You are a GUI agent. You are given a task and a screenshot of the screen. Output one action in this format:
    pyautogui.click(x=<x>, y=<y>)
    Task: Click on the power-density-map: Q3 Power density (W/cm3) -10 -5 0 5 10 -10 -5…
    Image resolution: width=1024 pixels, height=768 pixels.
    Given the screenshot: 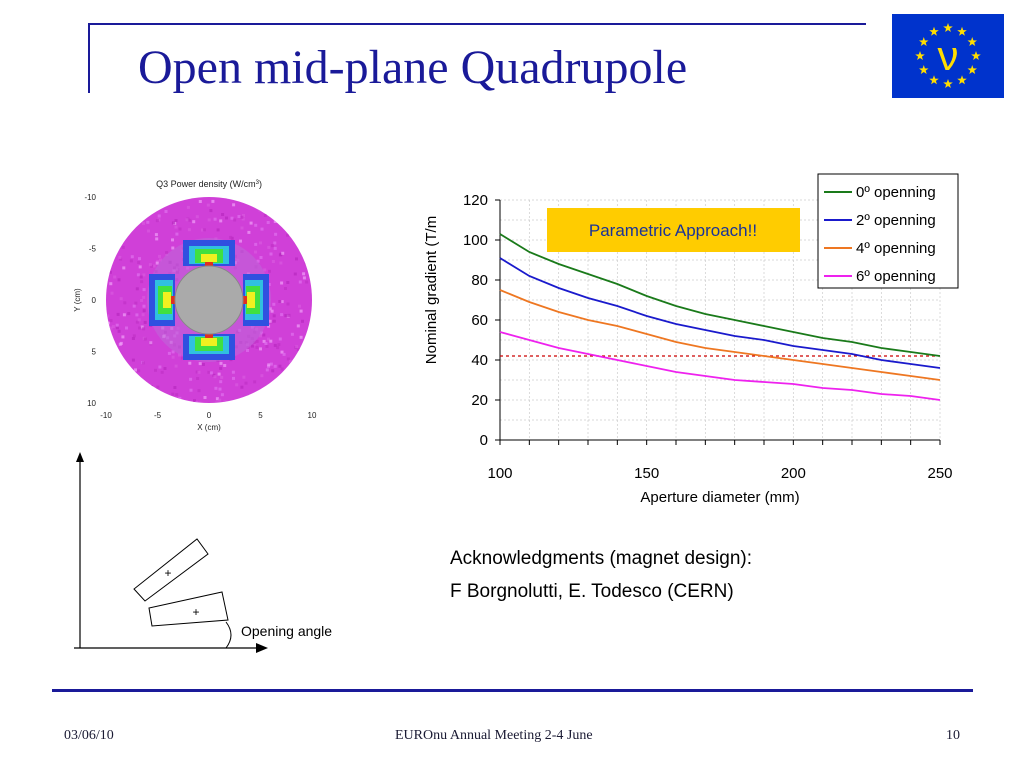 What is the action you would take?
    pyautogui.click(x=195, y=305)
    